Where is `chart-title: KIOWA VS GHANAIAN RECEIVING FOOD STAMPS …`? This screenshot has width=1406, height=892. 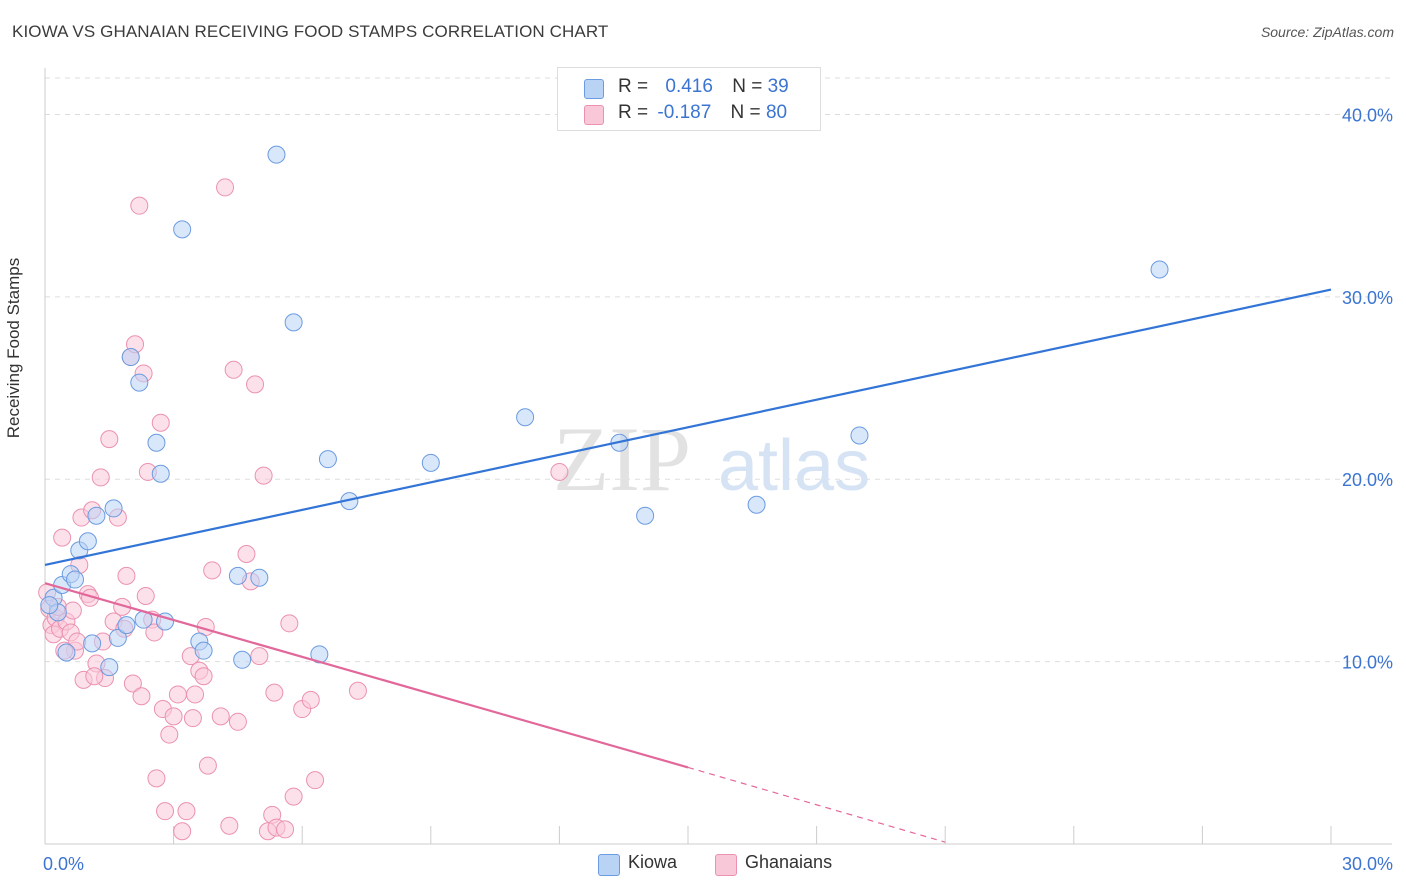
chart-title: KIOWA VS GHANAIAN RECEIVING FOOD STAMPS … is located at coordinates (310, 31).